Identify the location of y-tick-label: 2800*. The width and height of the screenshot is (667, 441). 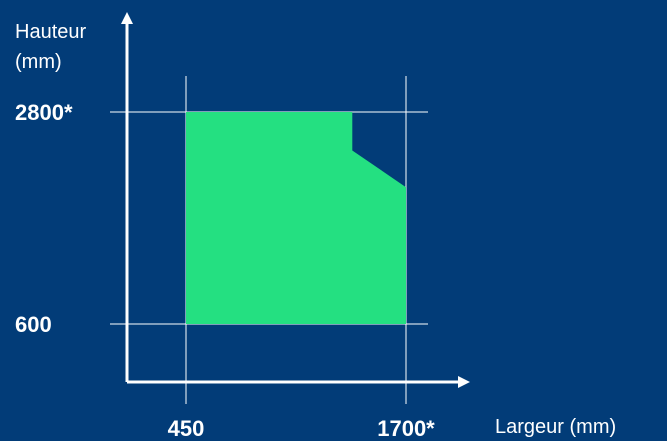
(44, 112).